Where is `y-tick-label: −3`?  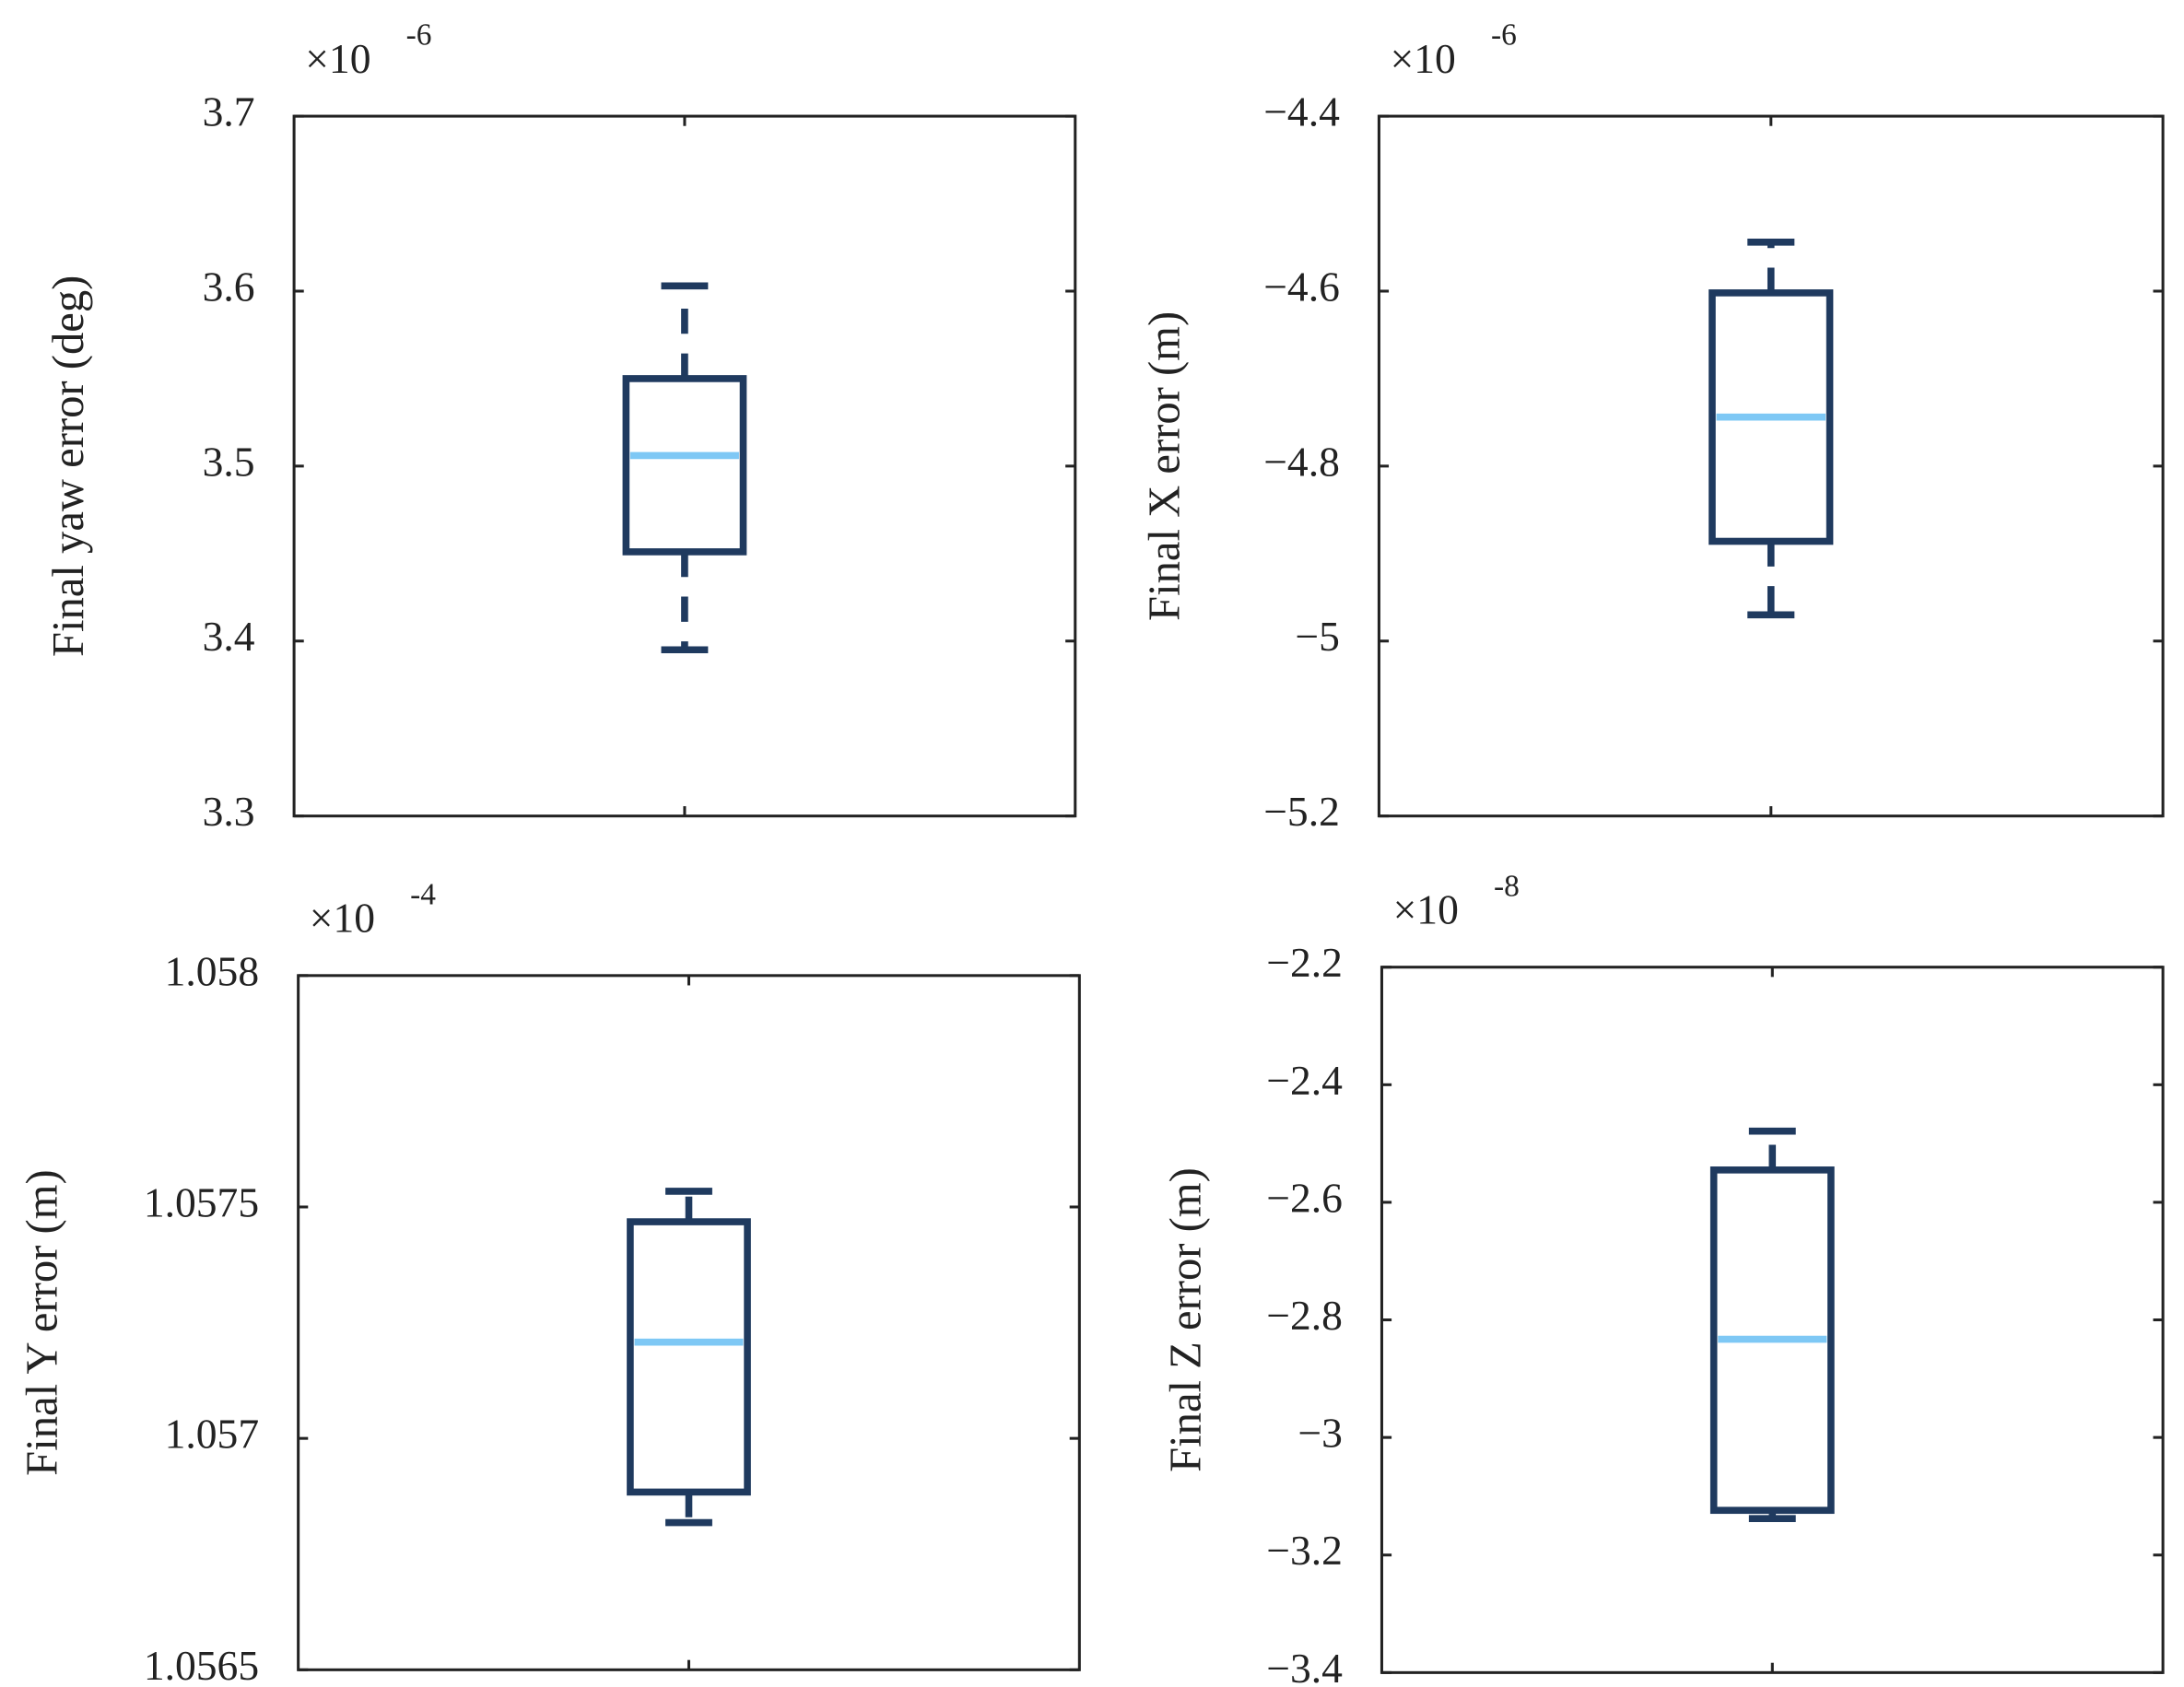 y-tick-label: −3 is located at coordinates (1319, 1433).